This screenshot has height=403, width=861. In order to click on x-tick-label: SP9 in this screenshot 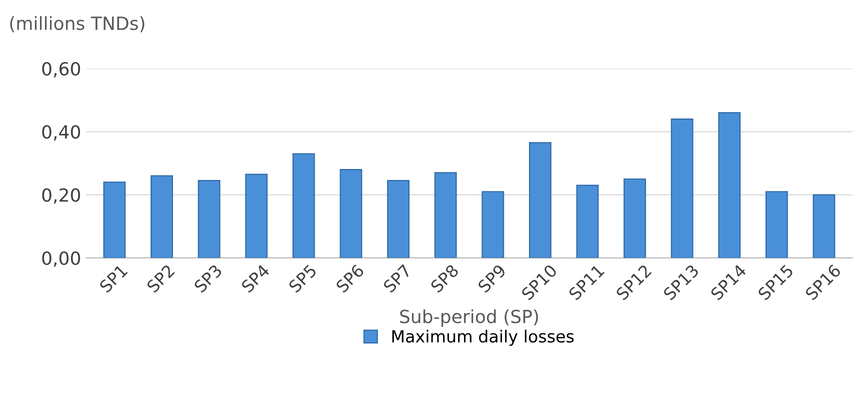, I will do `click(492, 279)`.